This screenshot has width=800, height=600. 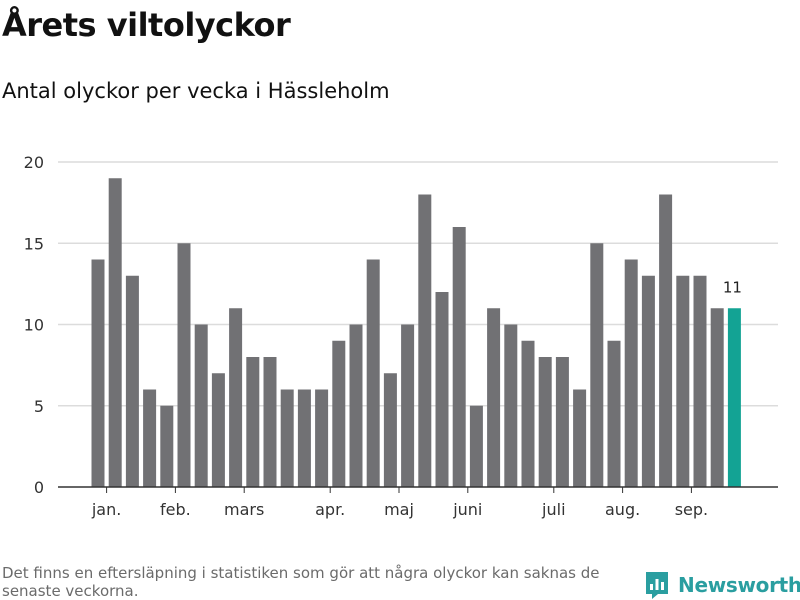 What do you see at coordinates (622, 509) in the screenshot?
I see `x-tick-label: aug.` at bounding box center [622, 509].